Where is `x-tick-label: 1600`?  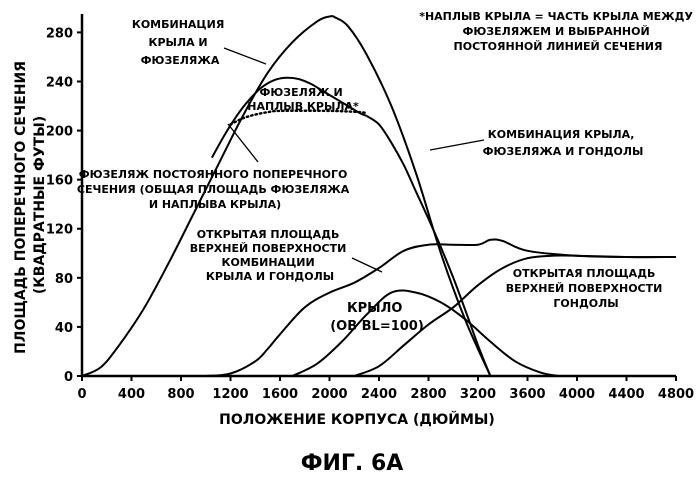 x-tick-label: 1600 is located at coordinates (280, 394).